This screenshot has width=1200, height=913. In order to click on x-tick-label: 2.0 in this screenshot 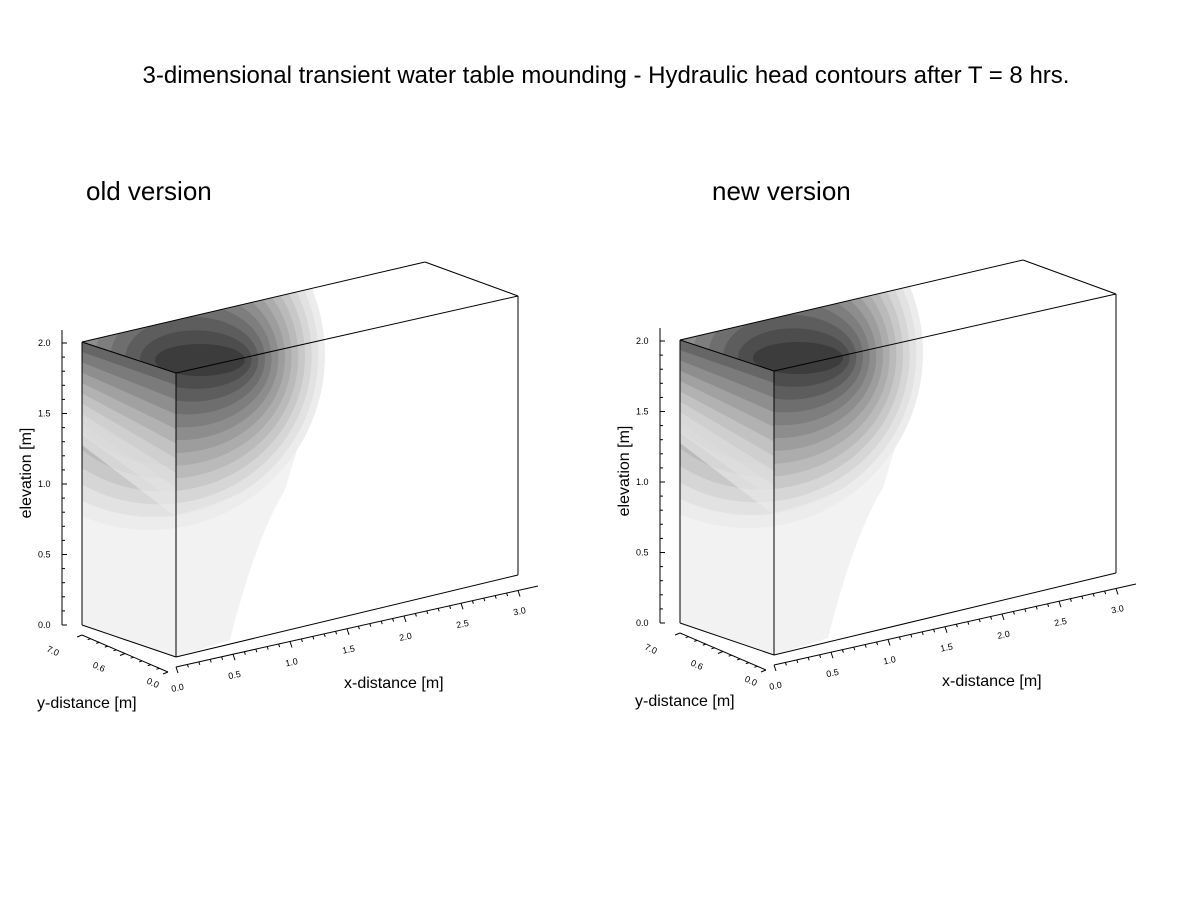, I will do `click(405, 637)`.